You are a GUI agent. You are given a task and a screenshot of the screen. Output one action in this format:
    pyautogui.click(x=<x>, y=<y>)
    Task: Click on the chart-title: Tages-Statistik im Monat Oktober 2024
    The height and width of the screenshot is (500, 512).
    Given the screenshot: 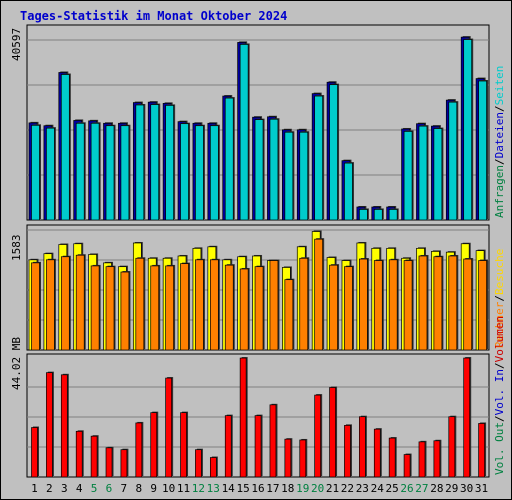 What is the action you would take?
    pyautogui.click(x=153, y=16)
    